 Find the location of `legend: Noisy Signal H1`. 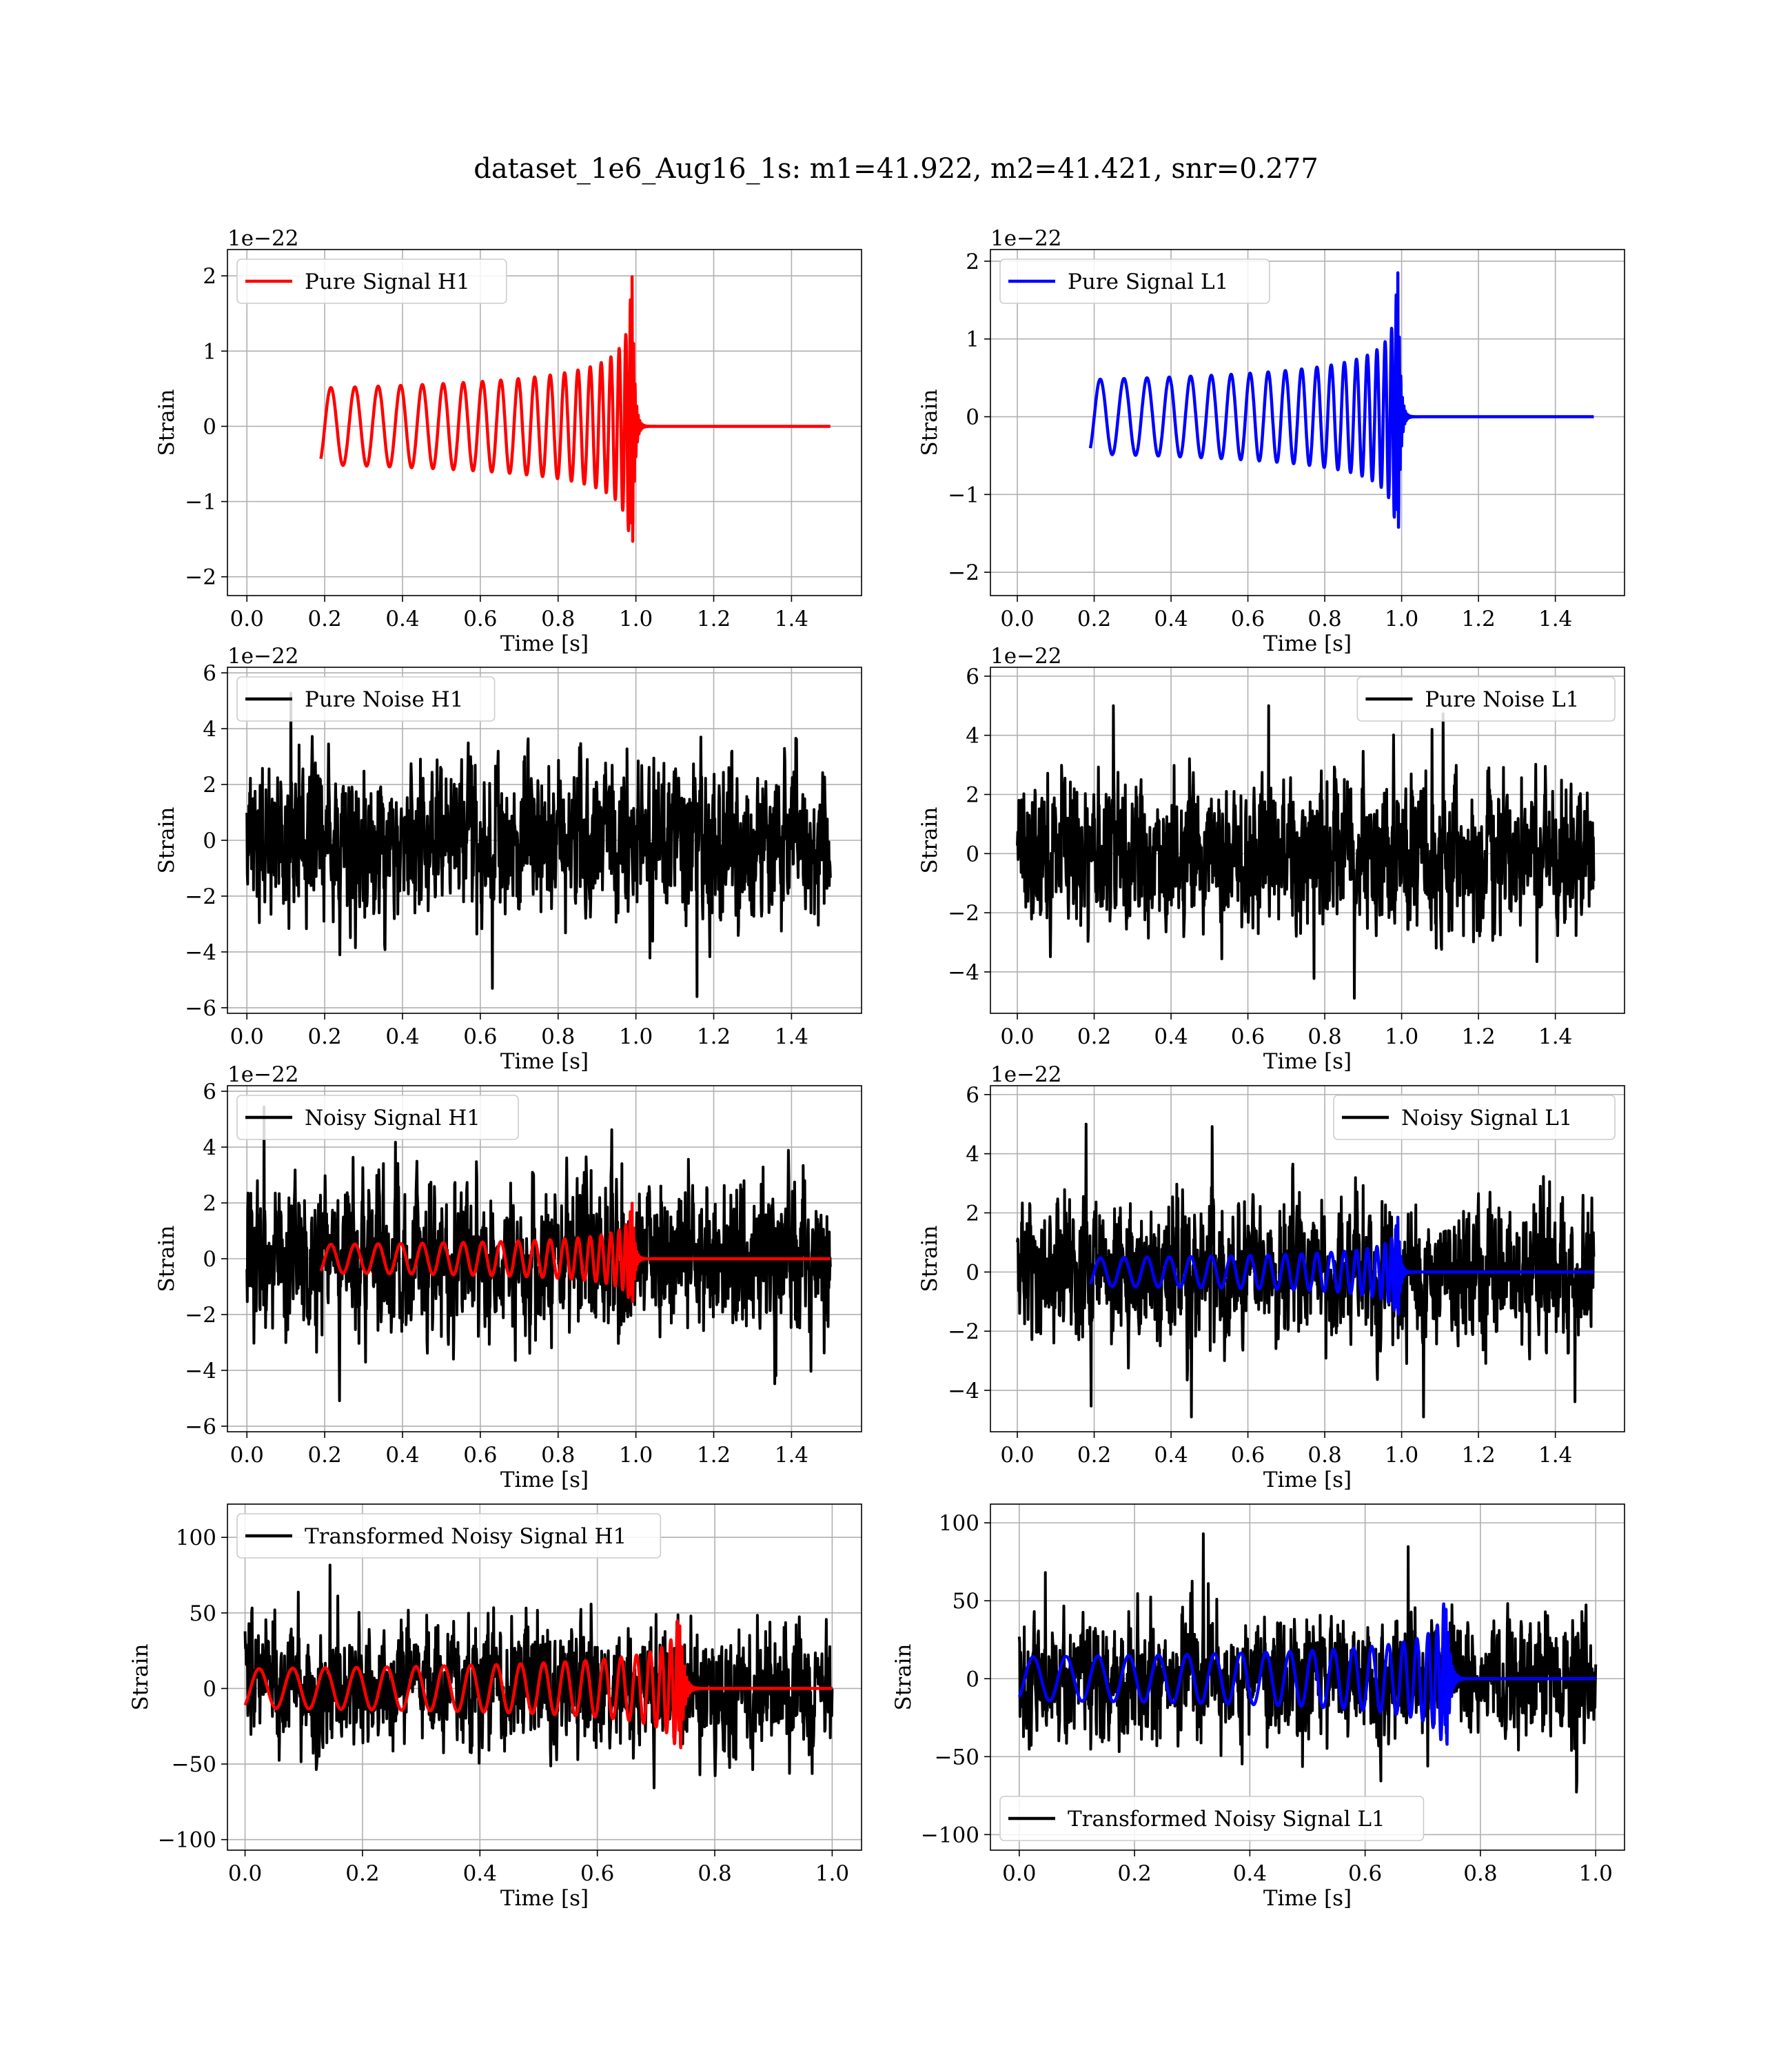

legend: Noisy Signal H1 is located at coordinates (377, 1117).